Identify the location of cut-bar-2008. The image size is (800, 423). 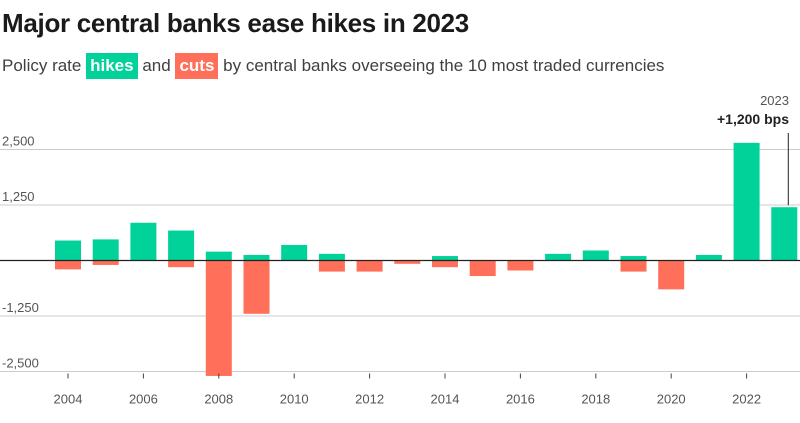
(218, 318).